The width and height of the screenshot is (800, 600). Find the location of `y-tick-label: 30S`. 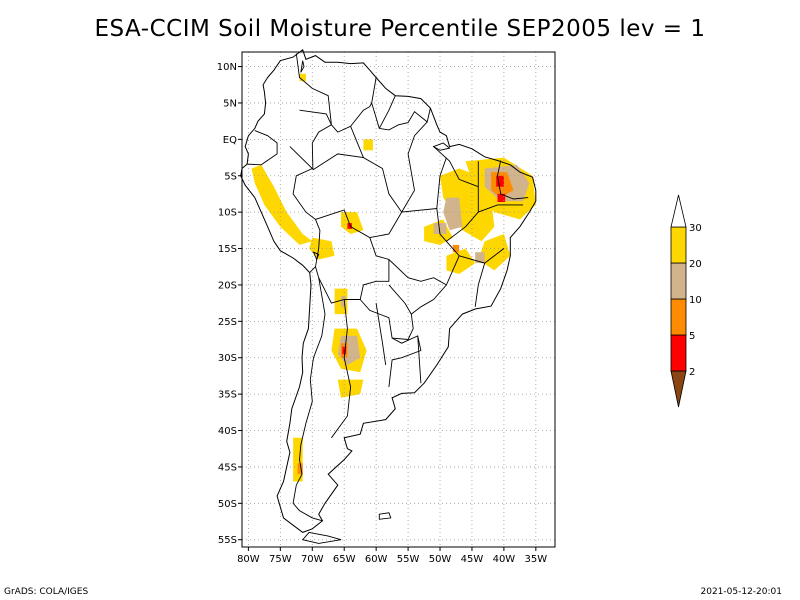

y-tick-label: 30S is located at coordinates (227, 358).